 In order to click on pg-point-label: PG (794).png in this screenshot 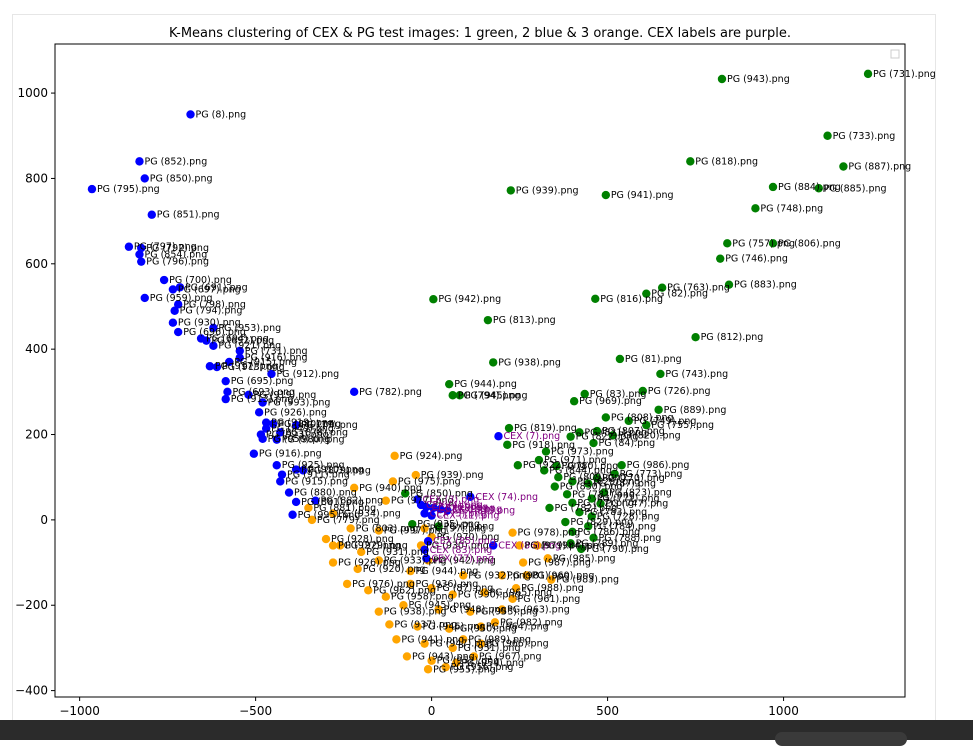, I will do `click(489, 395)`.